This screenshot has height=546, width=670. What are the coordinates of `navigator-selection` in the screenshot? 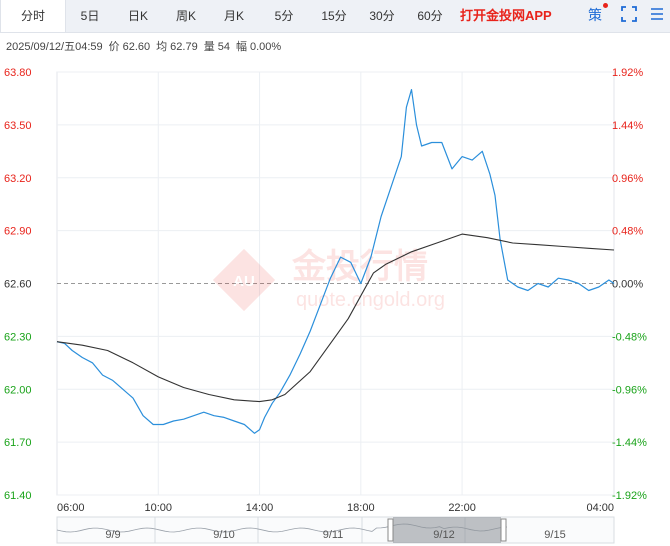 It's located at (447, 530).